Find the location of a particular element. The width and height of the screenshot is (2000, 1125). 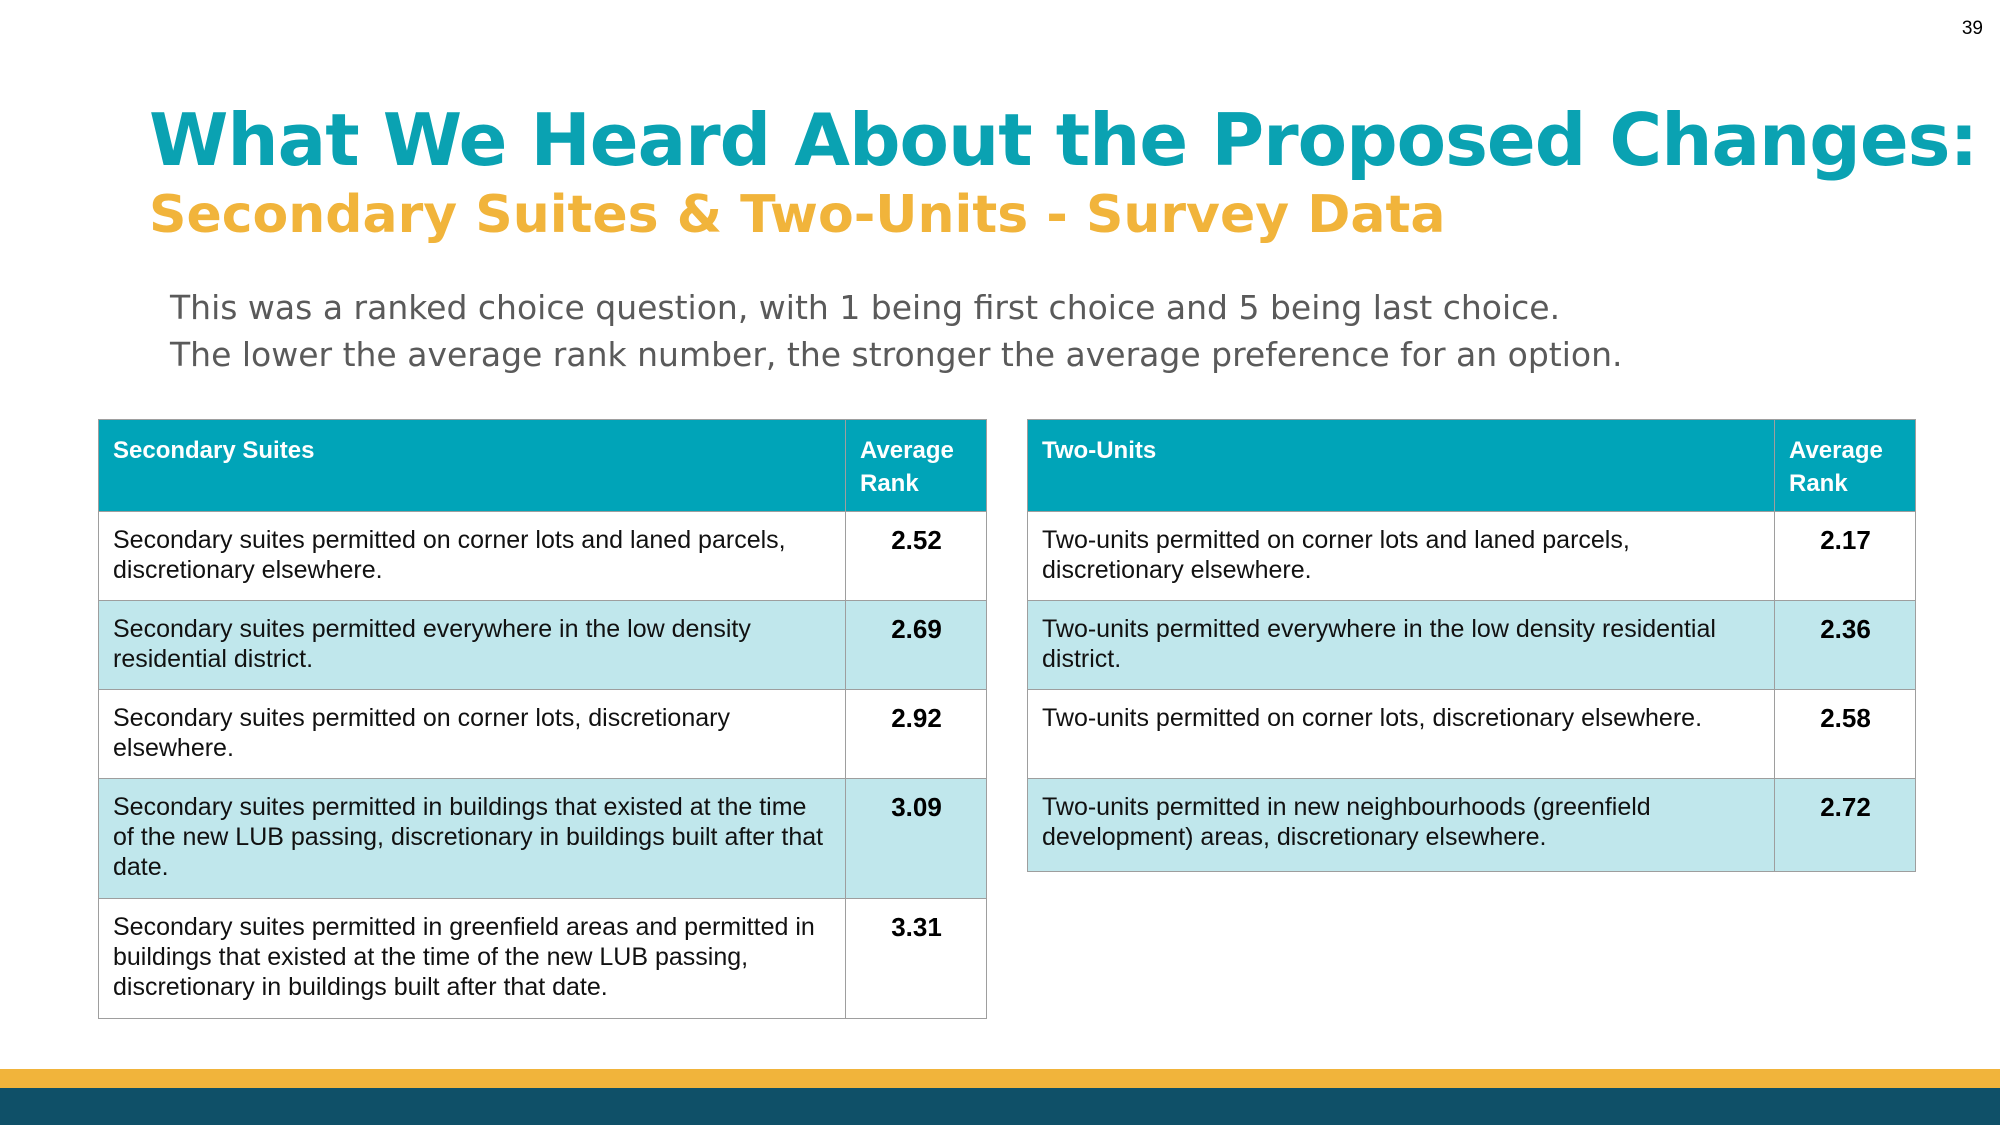

footer-band-teal is located at coordinates (1000, 1106).